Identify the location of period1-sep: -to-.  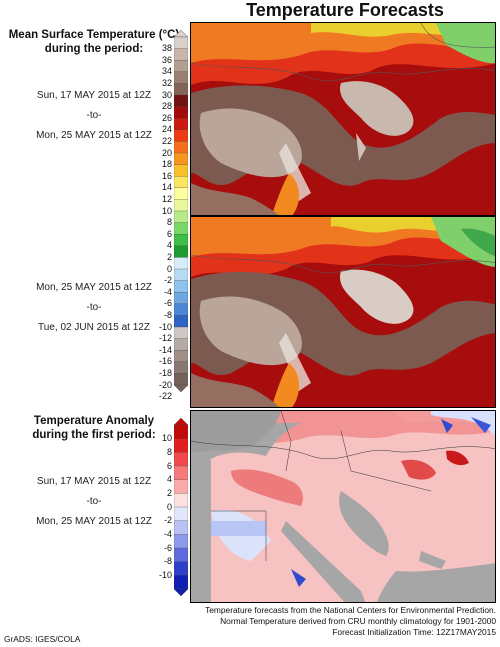
(94, 115).